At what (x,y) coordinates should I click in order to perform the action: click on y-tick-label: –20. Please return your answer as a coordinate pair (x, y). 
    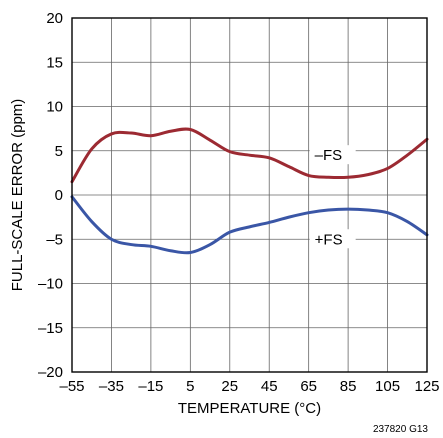
    Looking at the image, I should click on (50, 372).